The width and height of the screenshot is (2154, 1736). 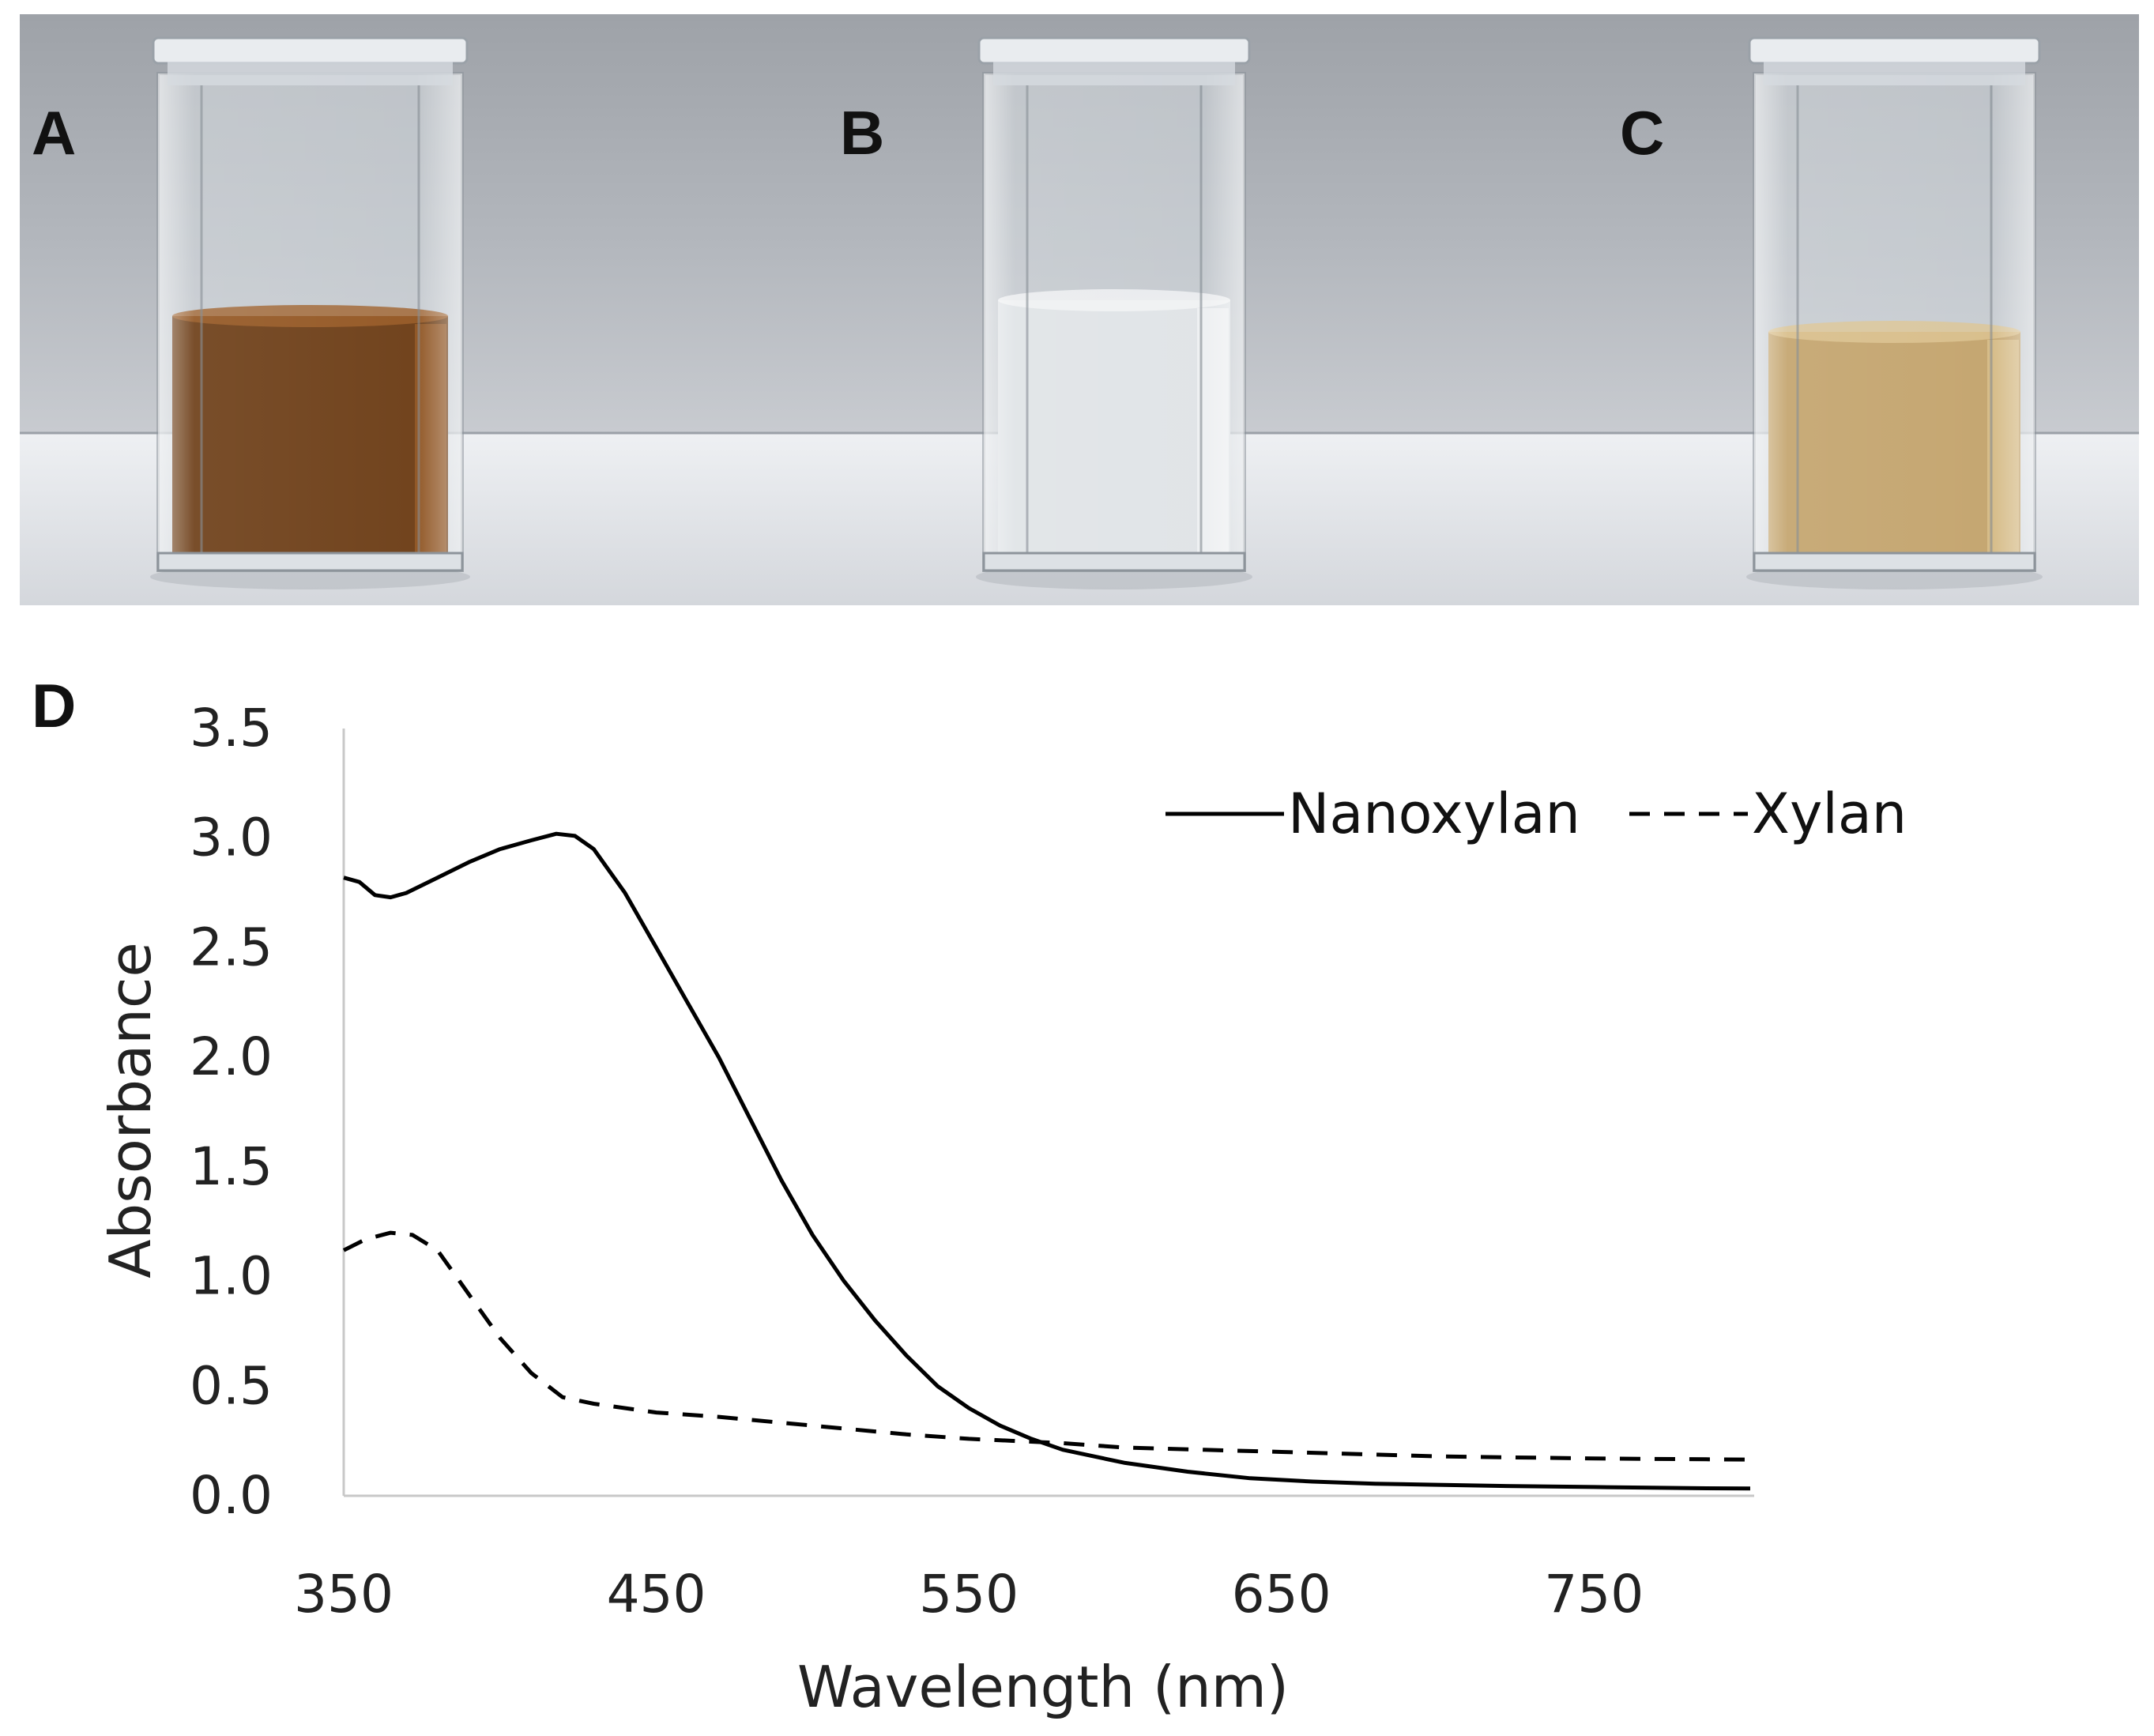 What do you see at coordinates (1281, 1594) in the screenshot?
I see `x-tick-label: 650` at bounding box center [1281, 1594].